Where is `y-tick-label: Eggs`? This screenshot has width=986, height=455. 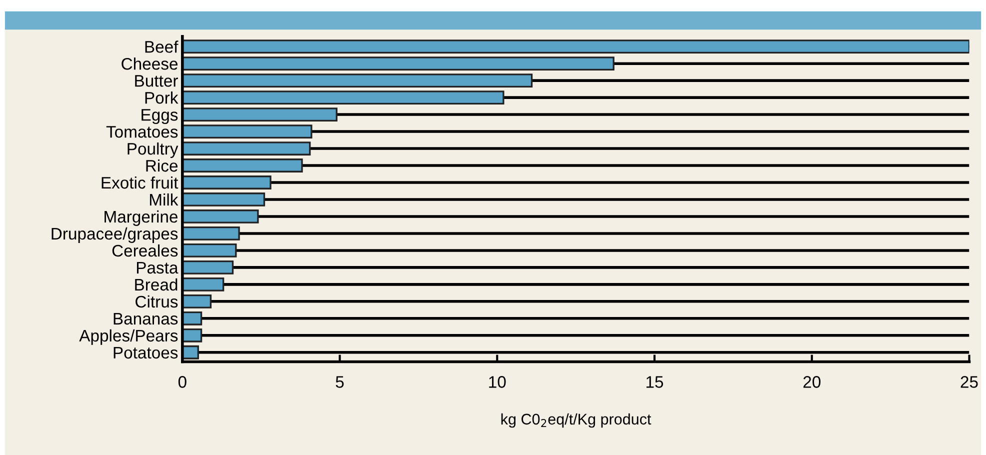 y-tick-label: Eggs is located at coordinates (160, 116).